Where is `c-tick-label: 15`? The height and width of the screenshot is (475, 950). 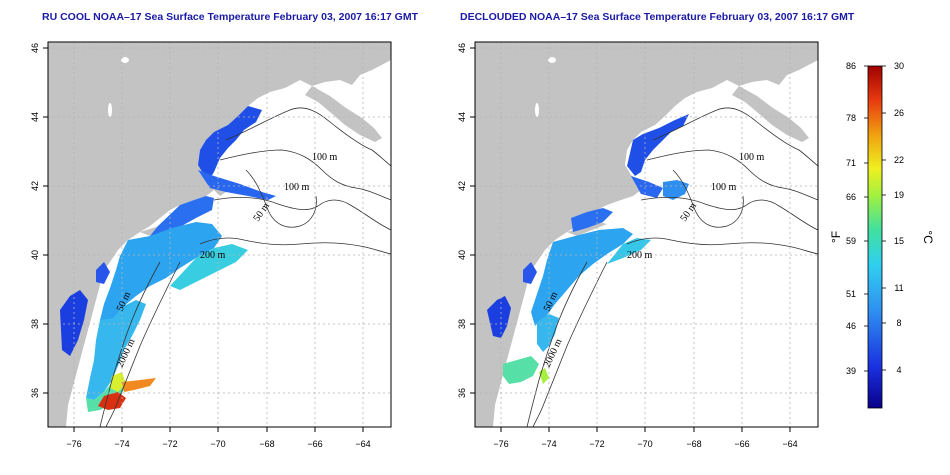 c-tick-label: 15 is located at coordinates (899, 241).